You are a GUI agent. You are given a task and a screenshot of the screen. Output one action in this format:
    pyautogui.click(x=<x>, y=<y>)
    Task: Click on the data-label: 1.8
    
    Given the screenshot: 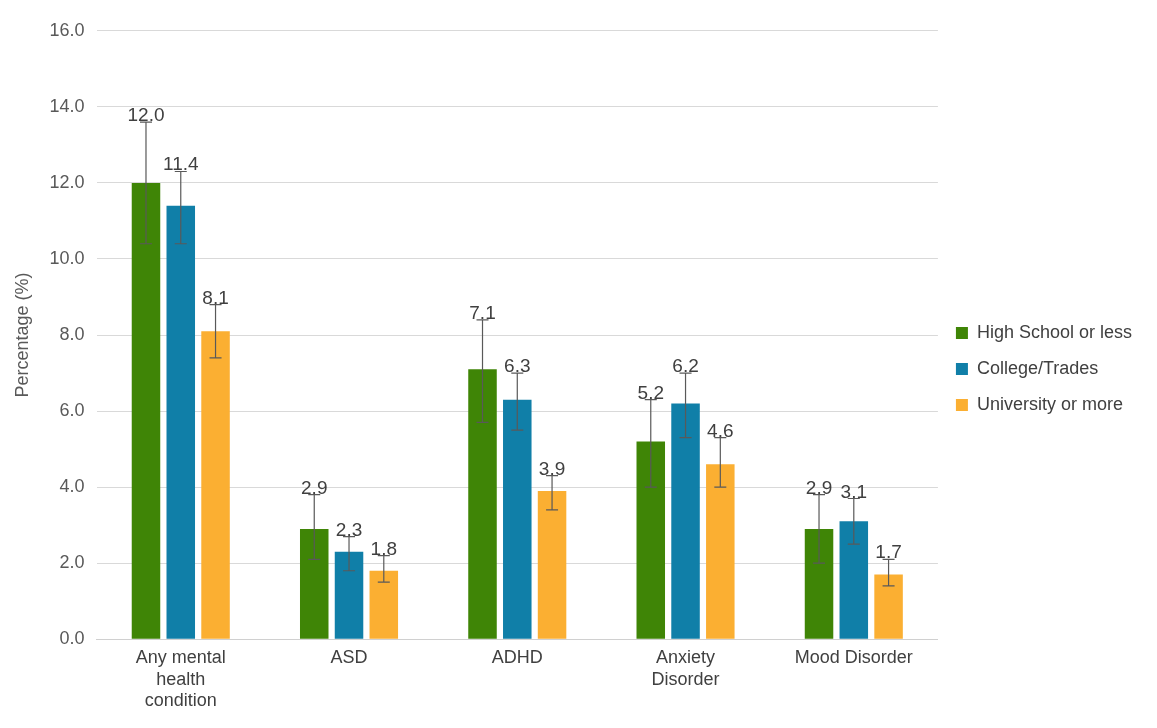 What is the action you would take?
    pyautogui.click(x=384, y=548)
    